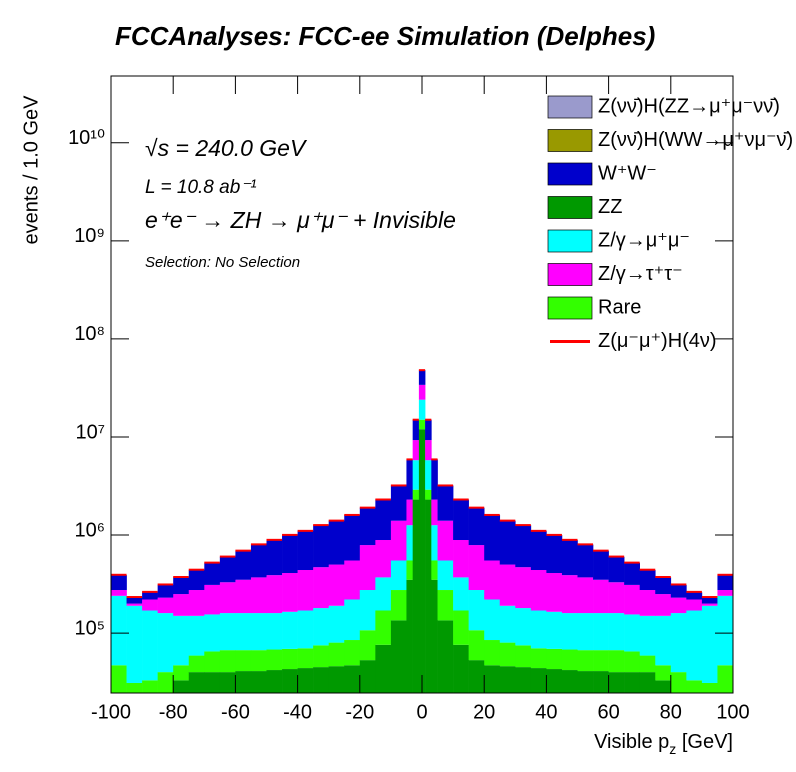  Describe the element at coordinates (173, 712) in the screenshot. I see `x-tick-label: -80` at that location.